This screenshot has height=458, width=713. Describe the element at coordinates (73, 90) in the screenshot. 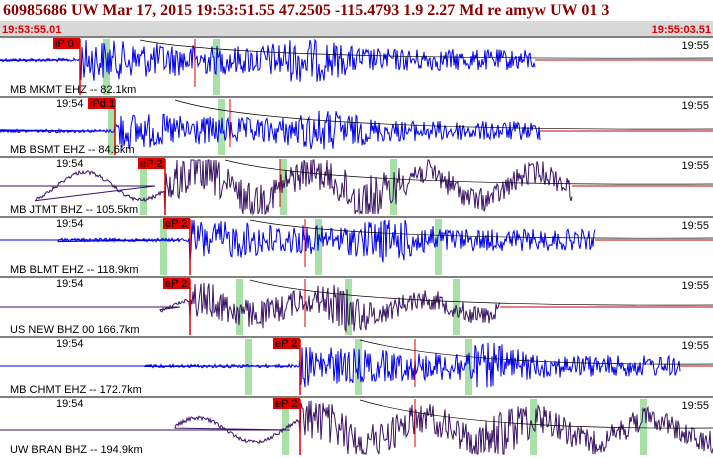

I see `station-label: MB MKMT EHZ -- 82.1km` at that location.